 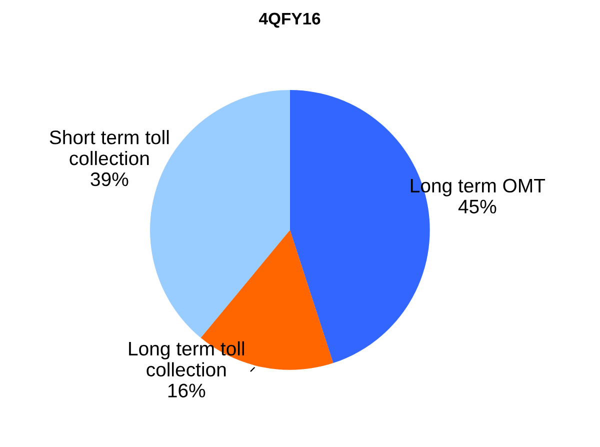 I want to click on data-label: 45%, so click(x=477, y=207).